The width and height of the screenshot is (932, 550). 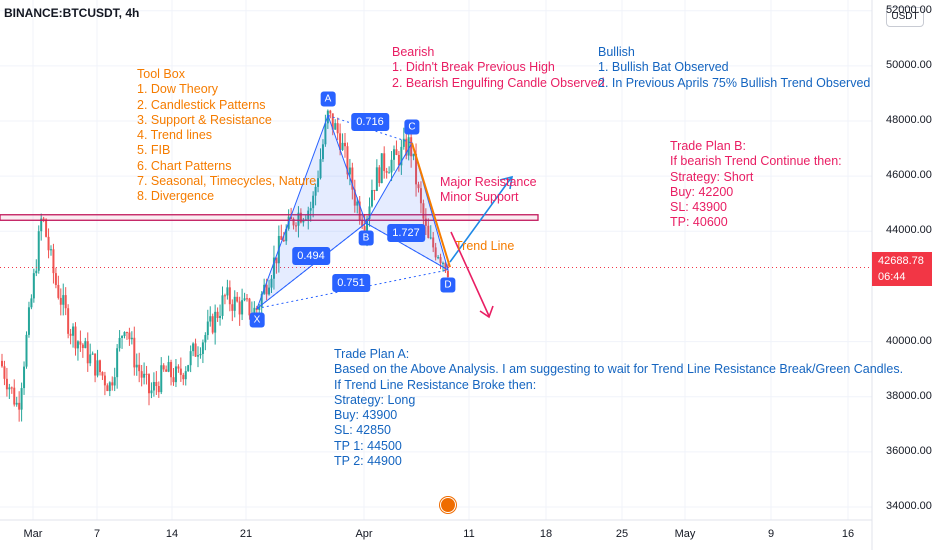 What do you see at coordinates (848, 534) in the screenshot?
I see `x-tick-label: 16` at bounding box center [848, 534].